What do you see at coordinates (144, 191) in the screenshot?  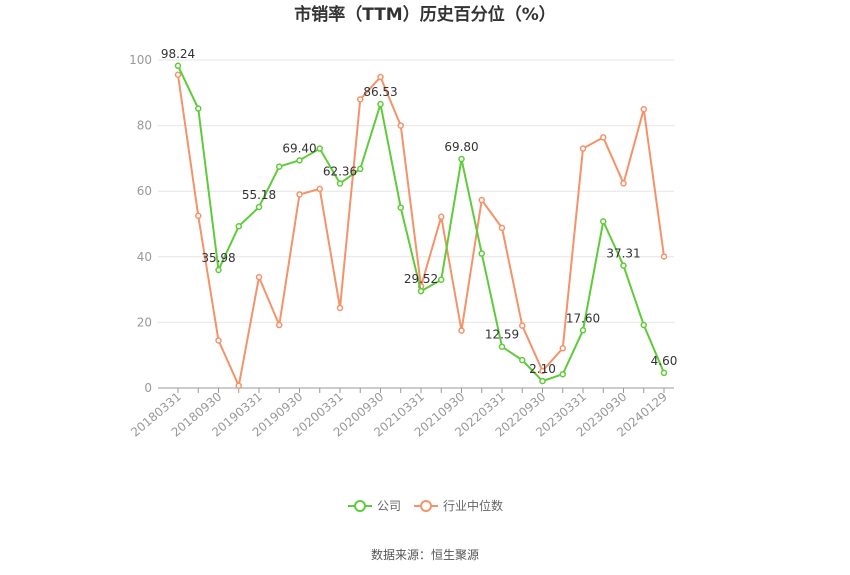 I see `y-tick-label: 60` at bounding box center [144, 191].